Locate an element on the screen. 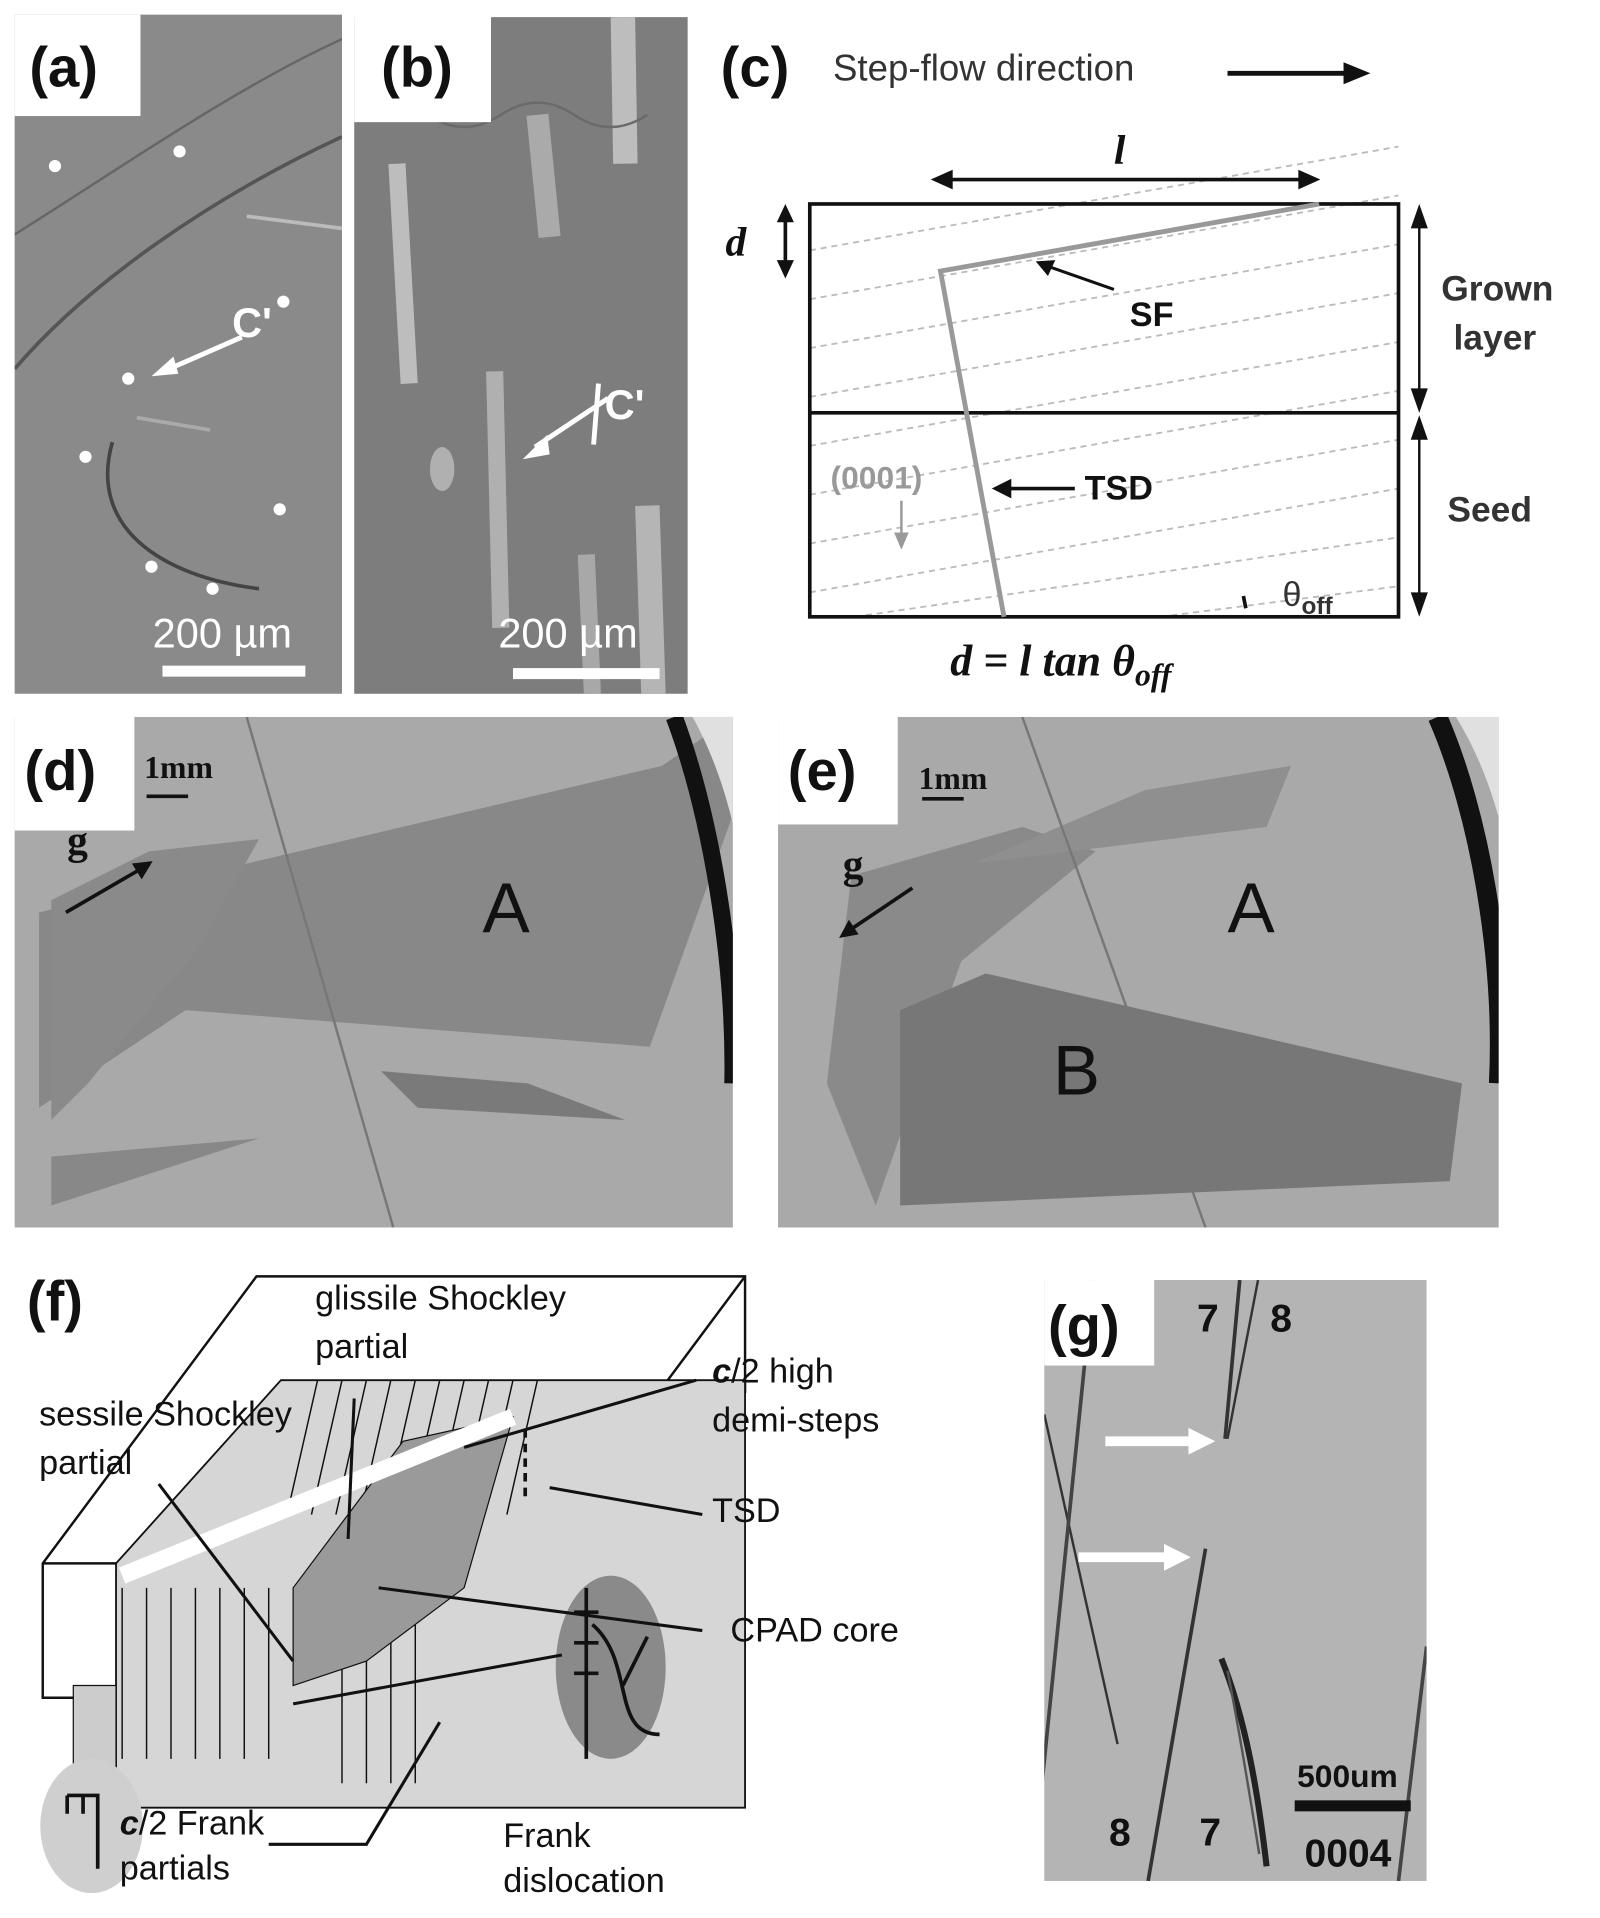 The image size is (1600, 1918). frank-partials-inset is located at coordinates (91, 1826).